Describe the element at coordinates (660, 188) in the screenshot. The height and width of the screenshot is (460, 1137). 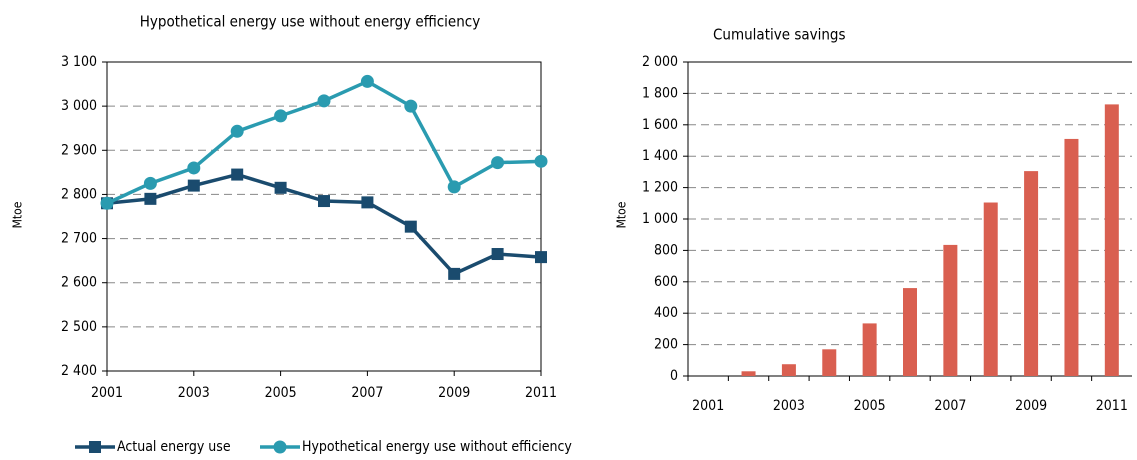
I see `y-tick-label: 1 200` at that location.